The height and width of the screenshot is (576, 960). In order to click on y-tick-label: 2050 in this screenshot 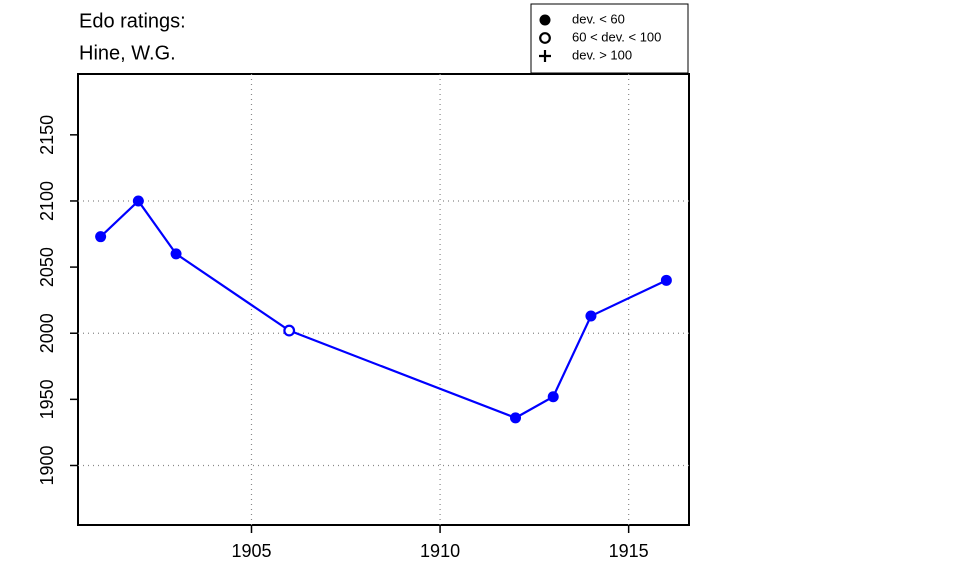, I will do `click(47, 267)`.